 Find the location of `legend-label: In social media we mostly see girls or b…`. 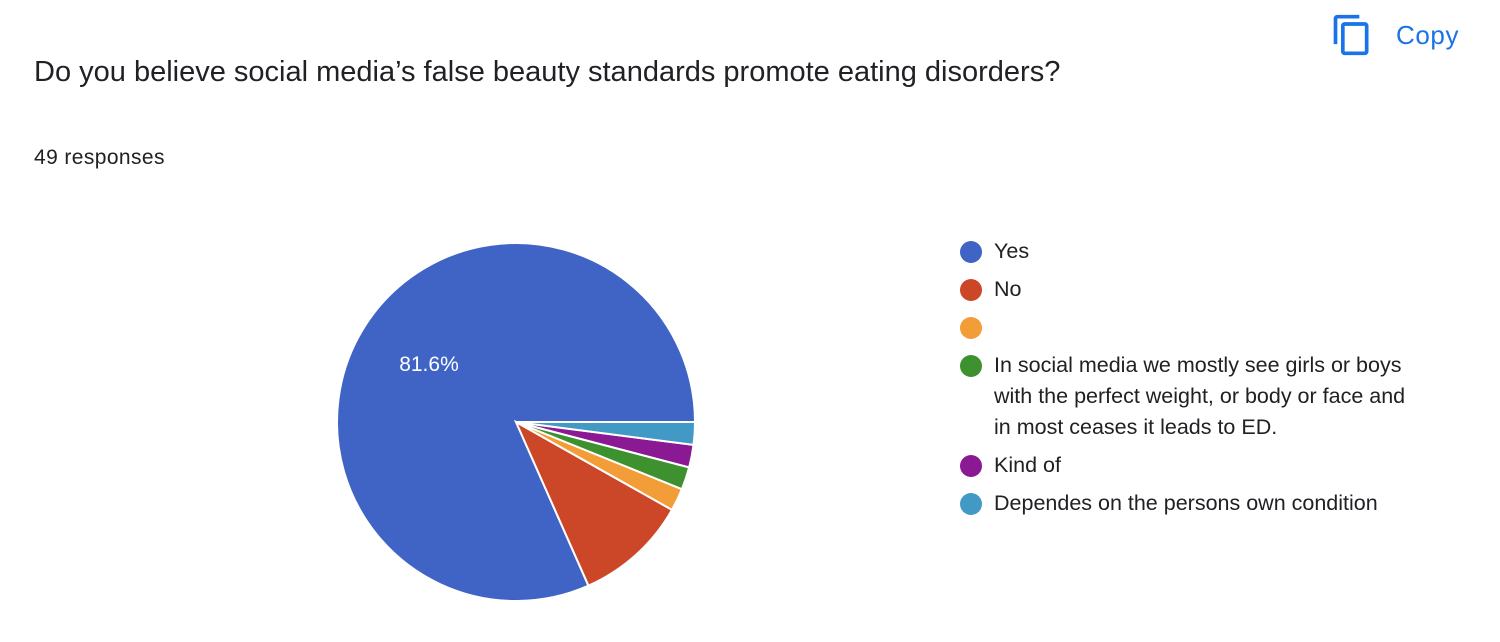

legend-label: In social media we mostly see girls or b… is located at coordinates (1200, 396).